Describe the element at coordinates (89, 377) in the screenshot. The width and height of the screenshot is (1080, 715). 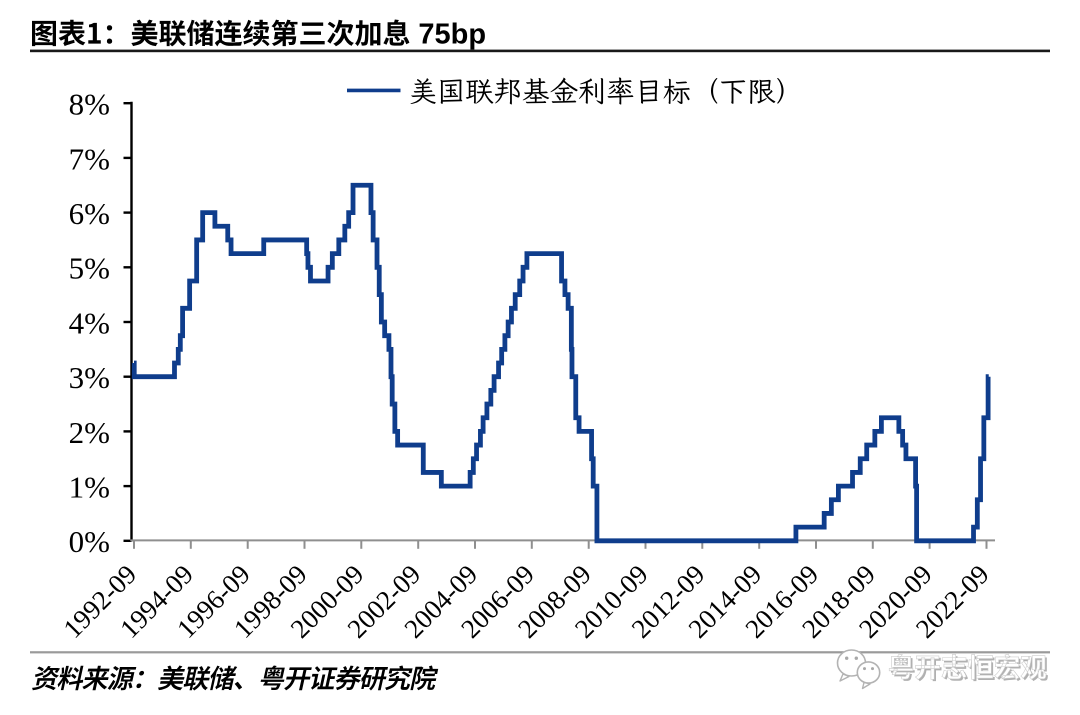
I see `svg-text: 3%` at that location.